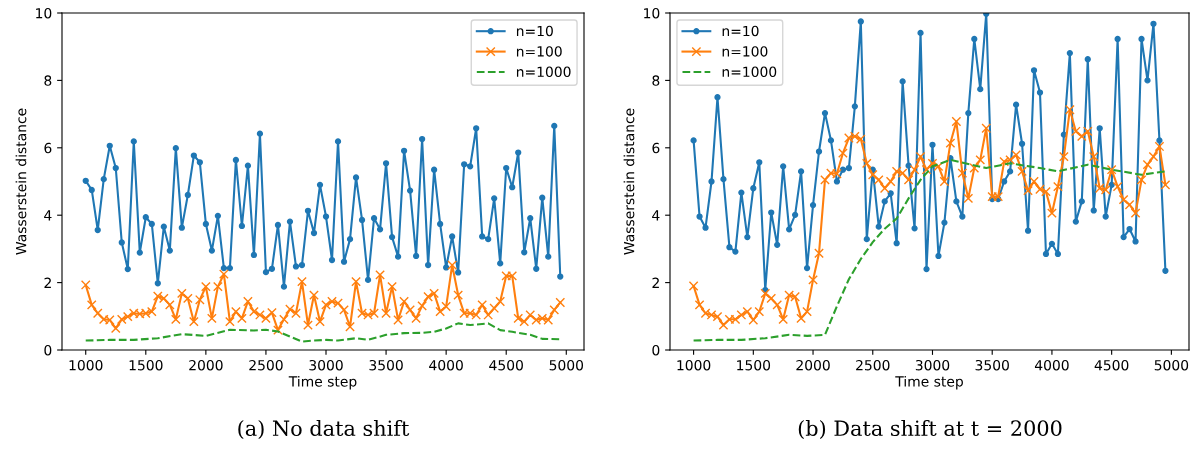 This screenshot has width=1198, height=457. I want to click on text: (a) No data shift, so click(324, 429).